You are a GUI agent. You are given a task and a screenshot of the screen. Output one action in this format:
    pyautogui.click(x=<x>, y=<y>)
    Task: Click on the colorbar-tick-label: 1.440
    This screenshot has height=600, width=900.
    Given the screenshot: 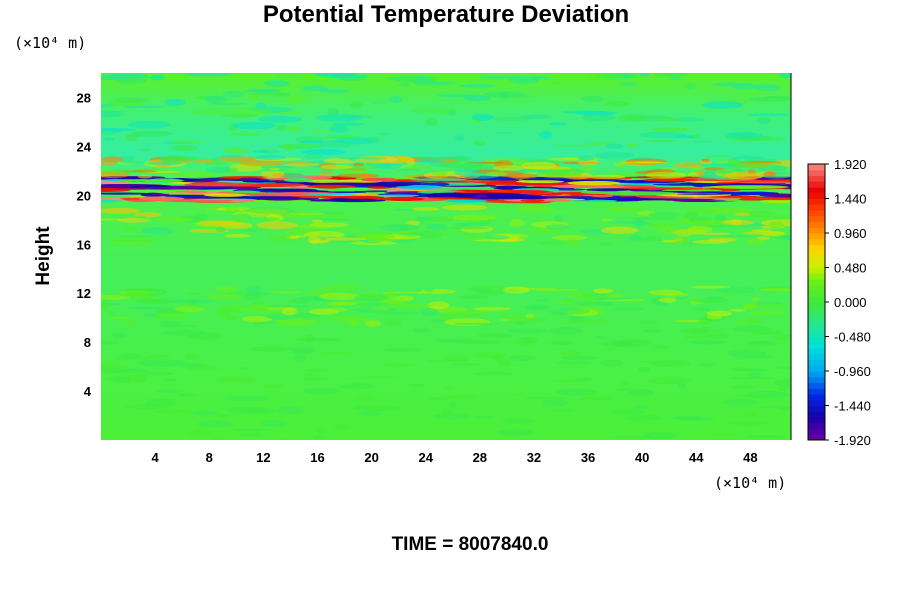 What is the action you would take?
    pyautogui.click(x=850, y=199)
    